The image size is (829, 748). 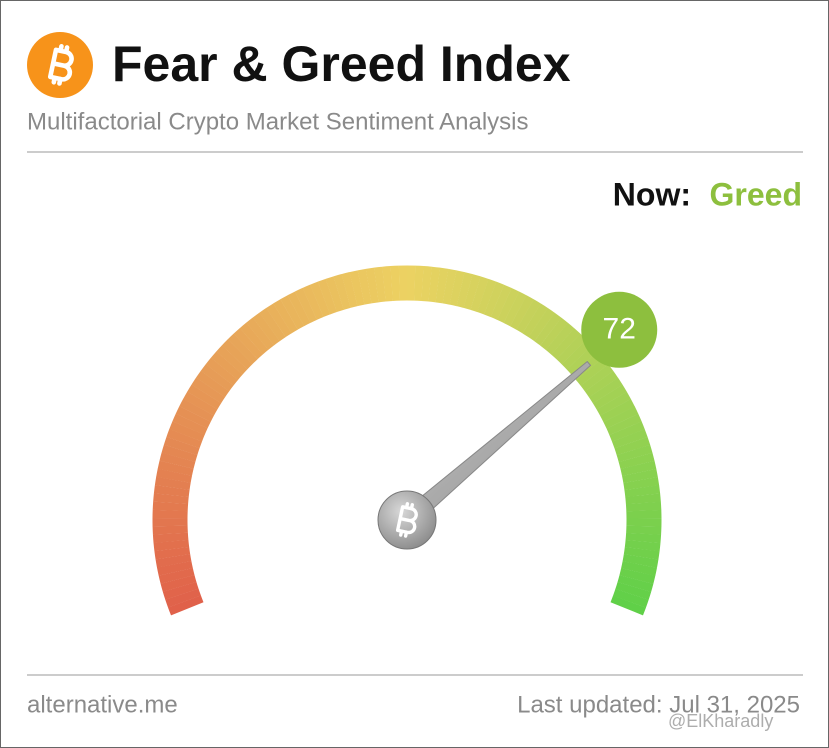 I want to click on source: alternative.me, so click(x=102, y=704).